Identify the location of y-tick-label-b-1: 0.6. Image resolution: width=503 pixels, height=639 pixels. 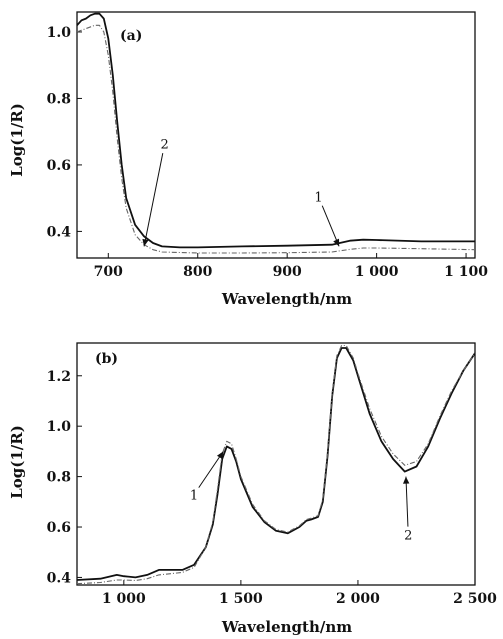
(59, 528).